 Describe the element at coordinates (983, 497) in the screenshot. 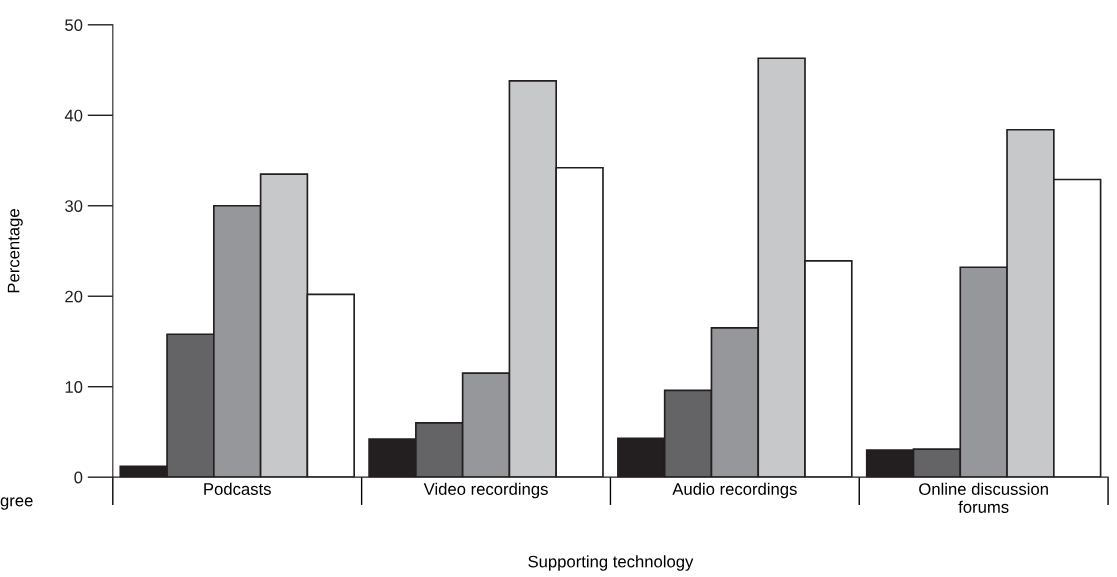

I see `x-tick-label: Online discussion forums` at that location.